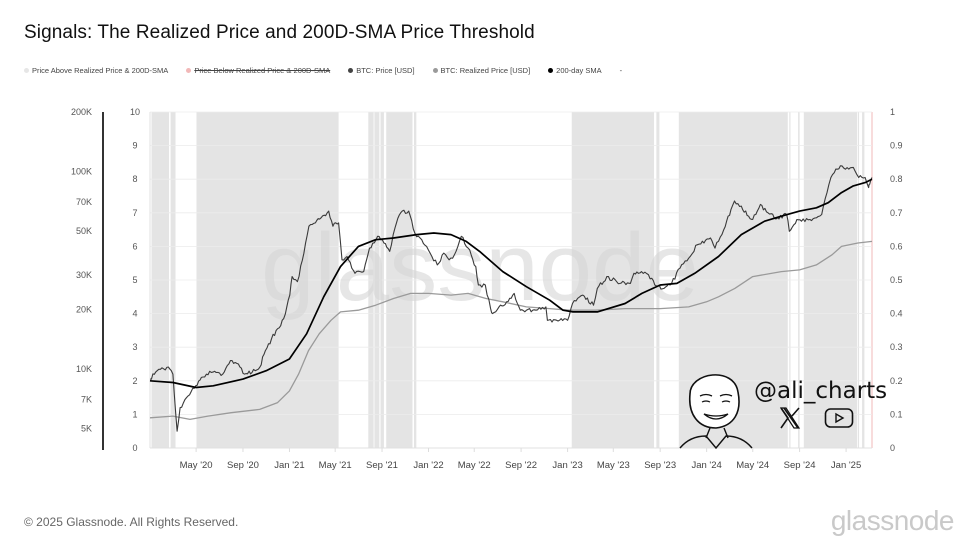  Describe the element at coordinates (134, 179) in the screenshot. I see `left-axis-tick-label: 8` at that location.